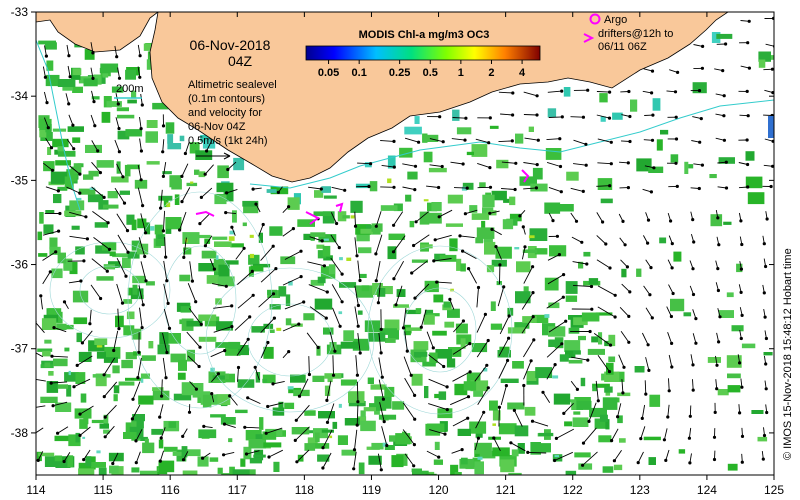  Describe the element at coordinates (640, 490) in the screenshot. I see `x-tick-label: 123` at that location.